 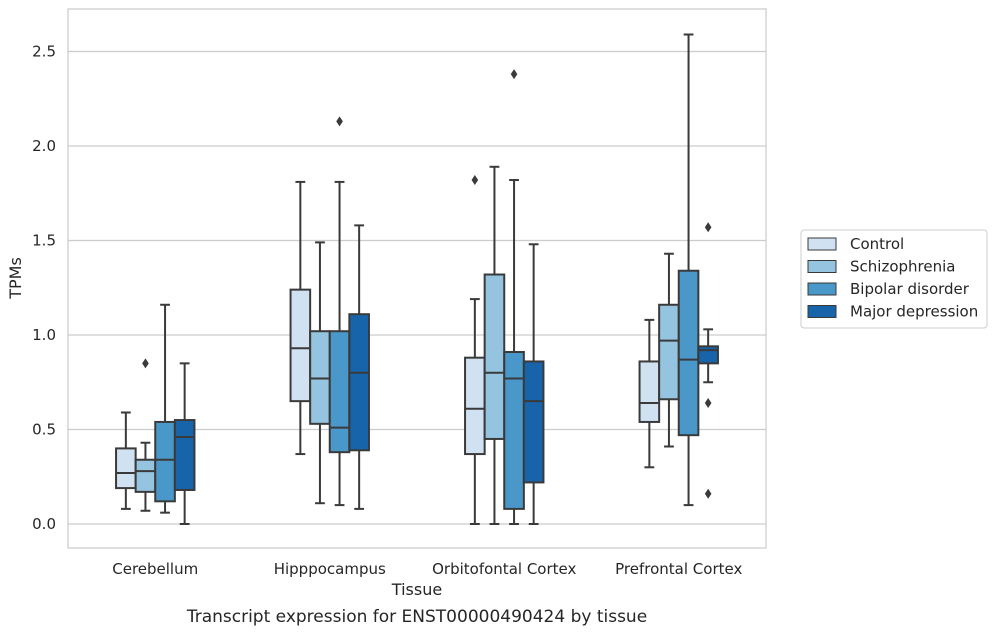 What do you see at coordinates (15, 278) in the screenshot?
I see `y-axis-label: TPMs` at bounding box center [15, 278].